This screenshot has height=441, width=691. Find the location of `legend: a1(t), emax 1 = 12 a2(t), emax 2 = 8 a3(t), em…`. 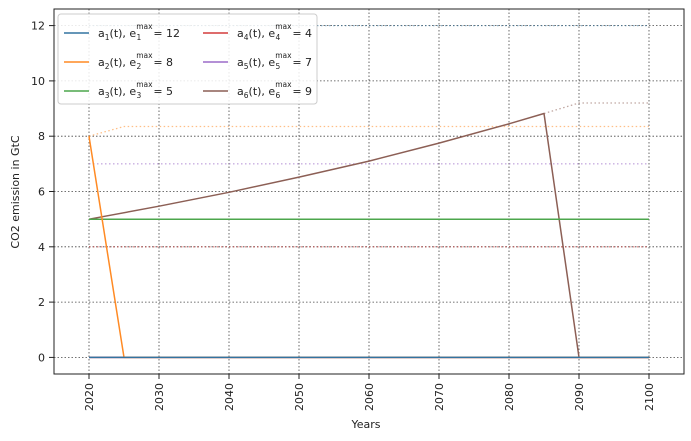

legend: a1(t), emax 1 = 12 a2(t), emax 2 = 8 a3(t), em… is located at coordinates (187, 59).